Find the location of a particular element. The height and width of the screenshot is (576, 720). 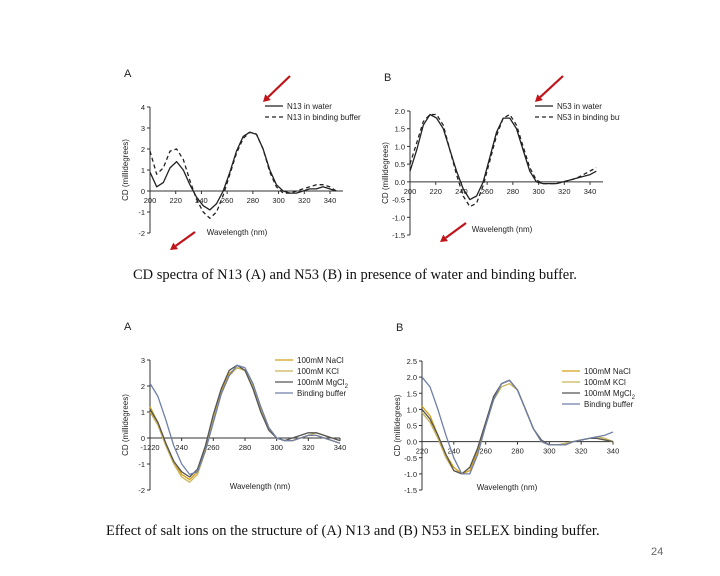

y-tick-label: 2.5 is located at coordinates (412, 361).